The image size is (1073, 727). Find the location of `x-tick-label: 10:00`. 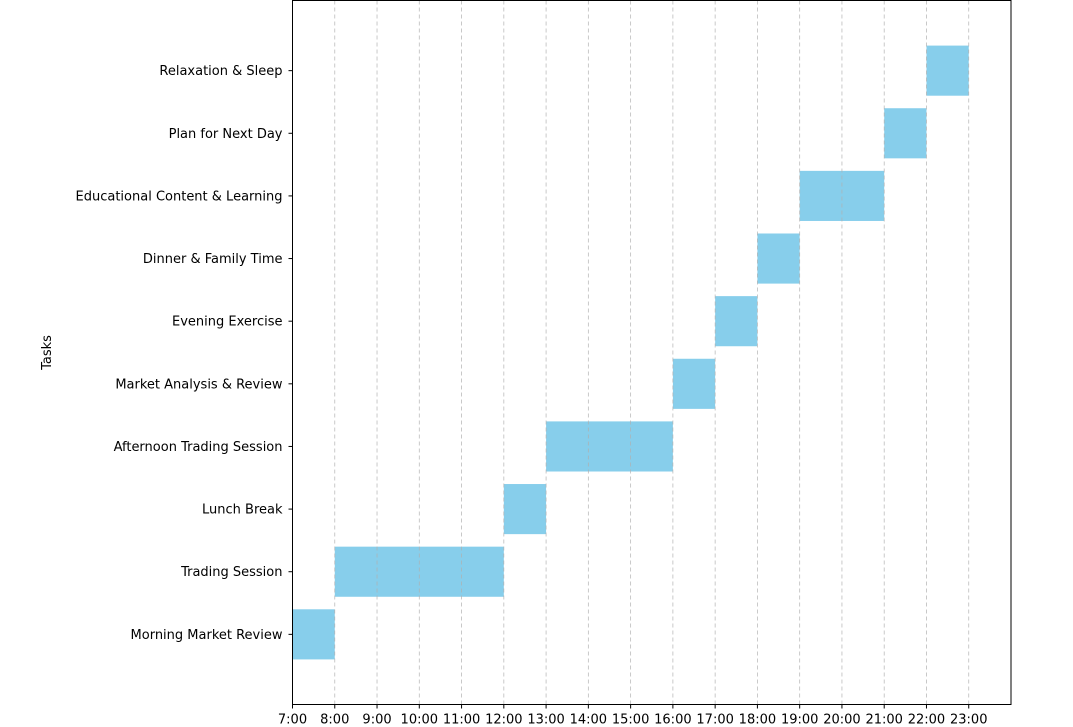

x-tick-label: 10:00 is located at coordinates (419, 720).